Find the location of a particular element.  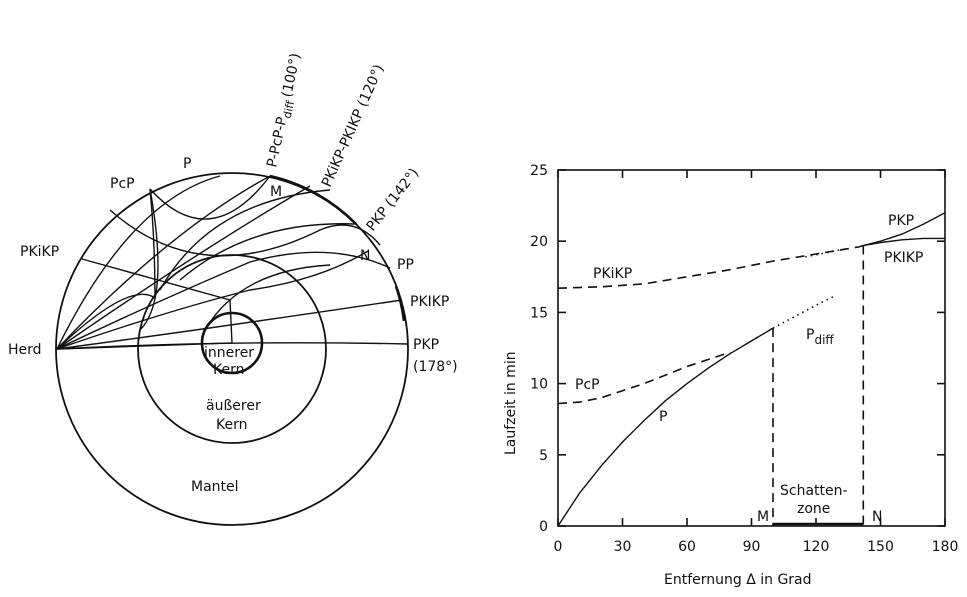

y-tick-label: 10 is located at coordinates (539, 385).